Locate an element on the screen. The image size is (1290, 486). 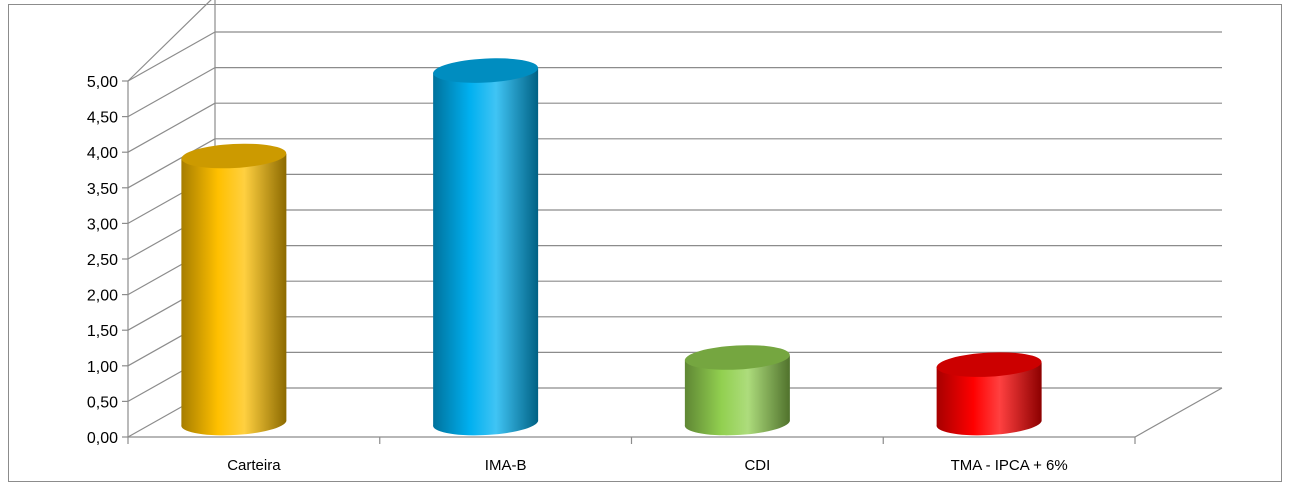
y-tick-label: 2,00 is located at coordinates (102, 296).